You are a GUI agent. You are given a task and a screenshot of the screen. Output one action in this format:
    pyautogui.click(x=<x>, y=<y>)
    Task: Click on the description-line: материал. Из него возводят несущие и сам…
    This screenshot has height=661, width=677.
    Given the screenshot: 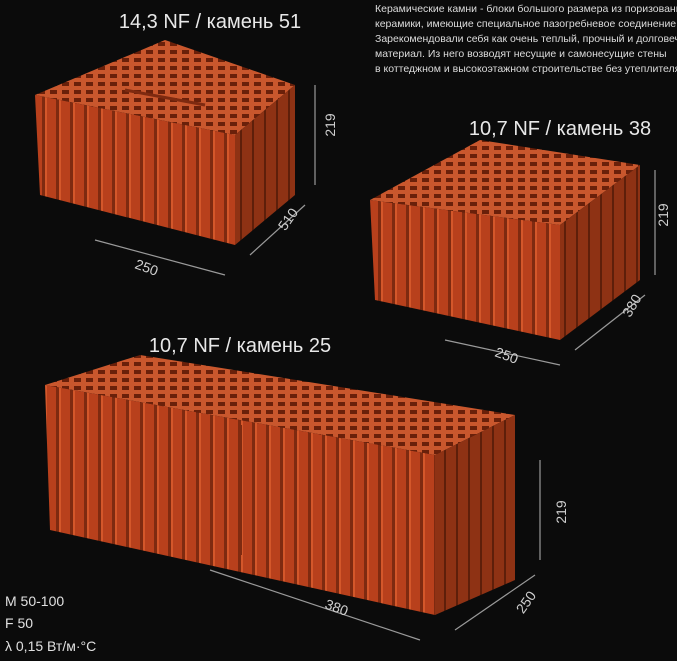 What is the action you would take?
    pyautogui.click(x=521, y=54)
    